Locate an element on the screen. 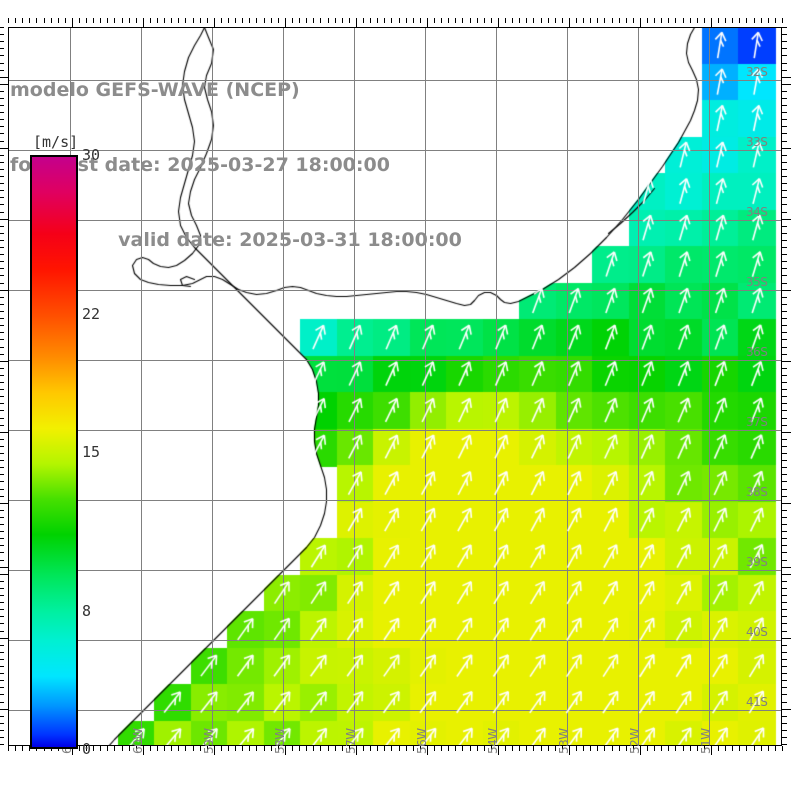  longitude-label: 58W is located at coordinates (280, 741).